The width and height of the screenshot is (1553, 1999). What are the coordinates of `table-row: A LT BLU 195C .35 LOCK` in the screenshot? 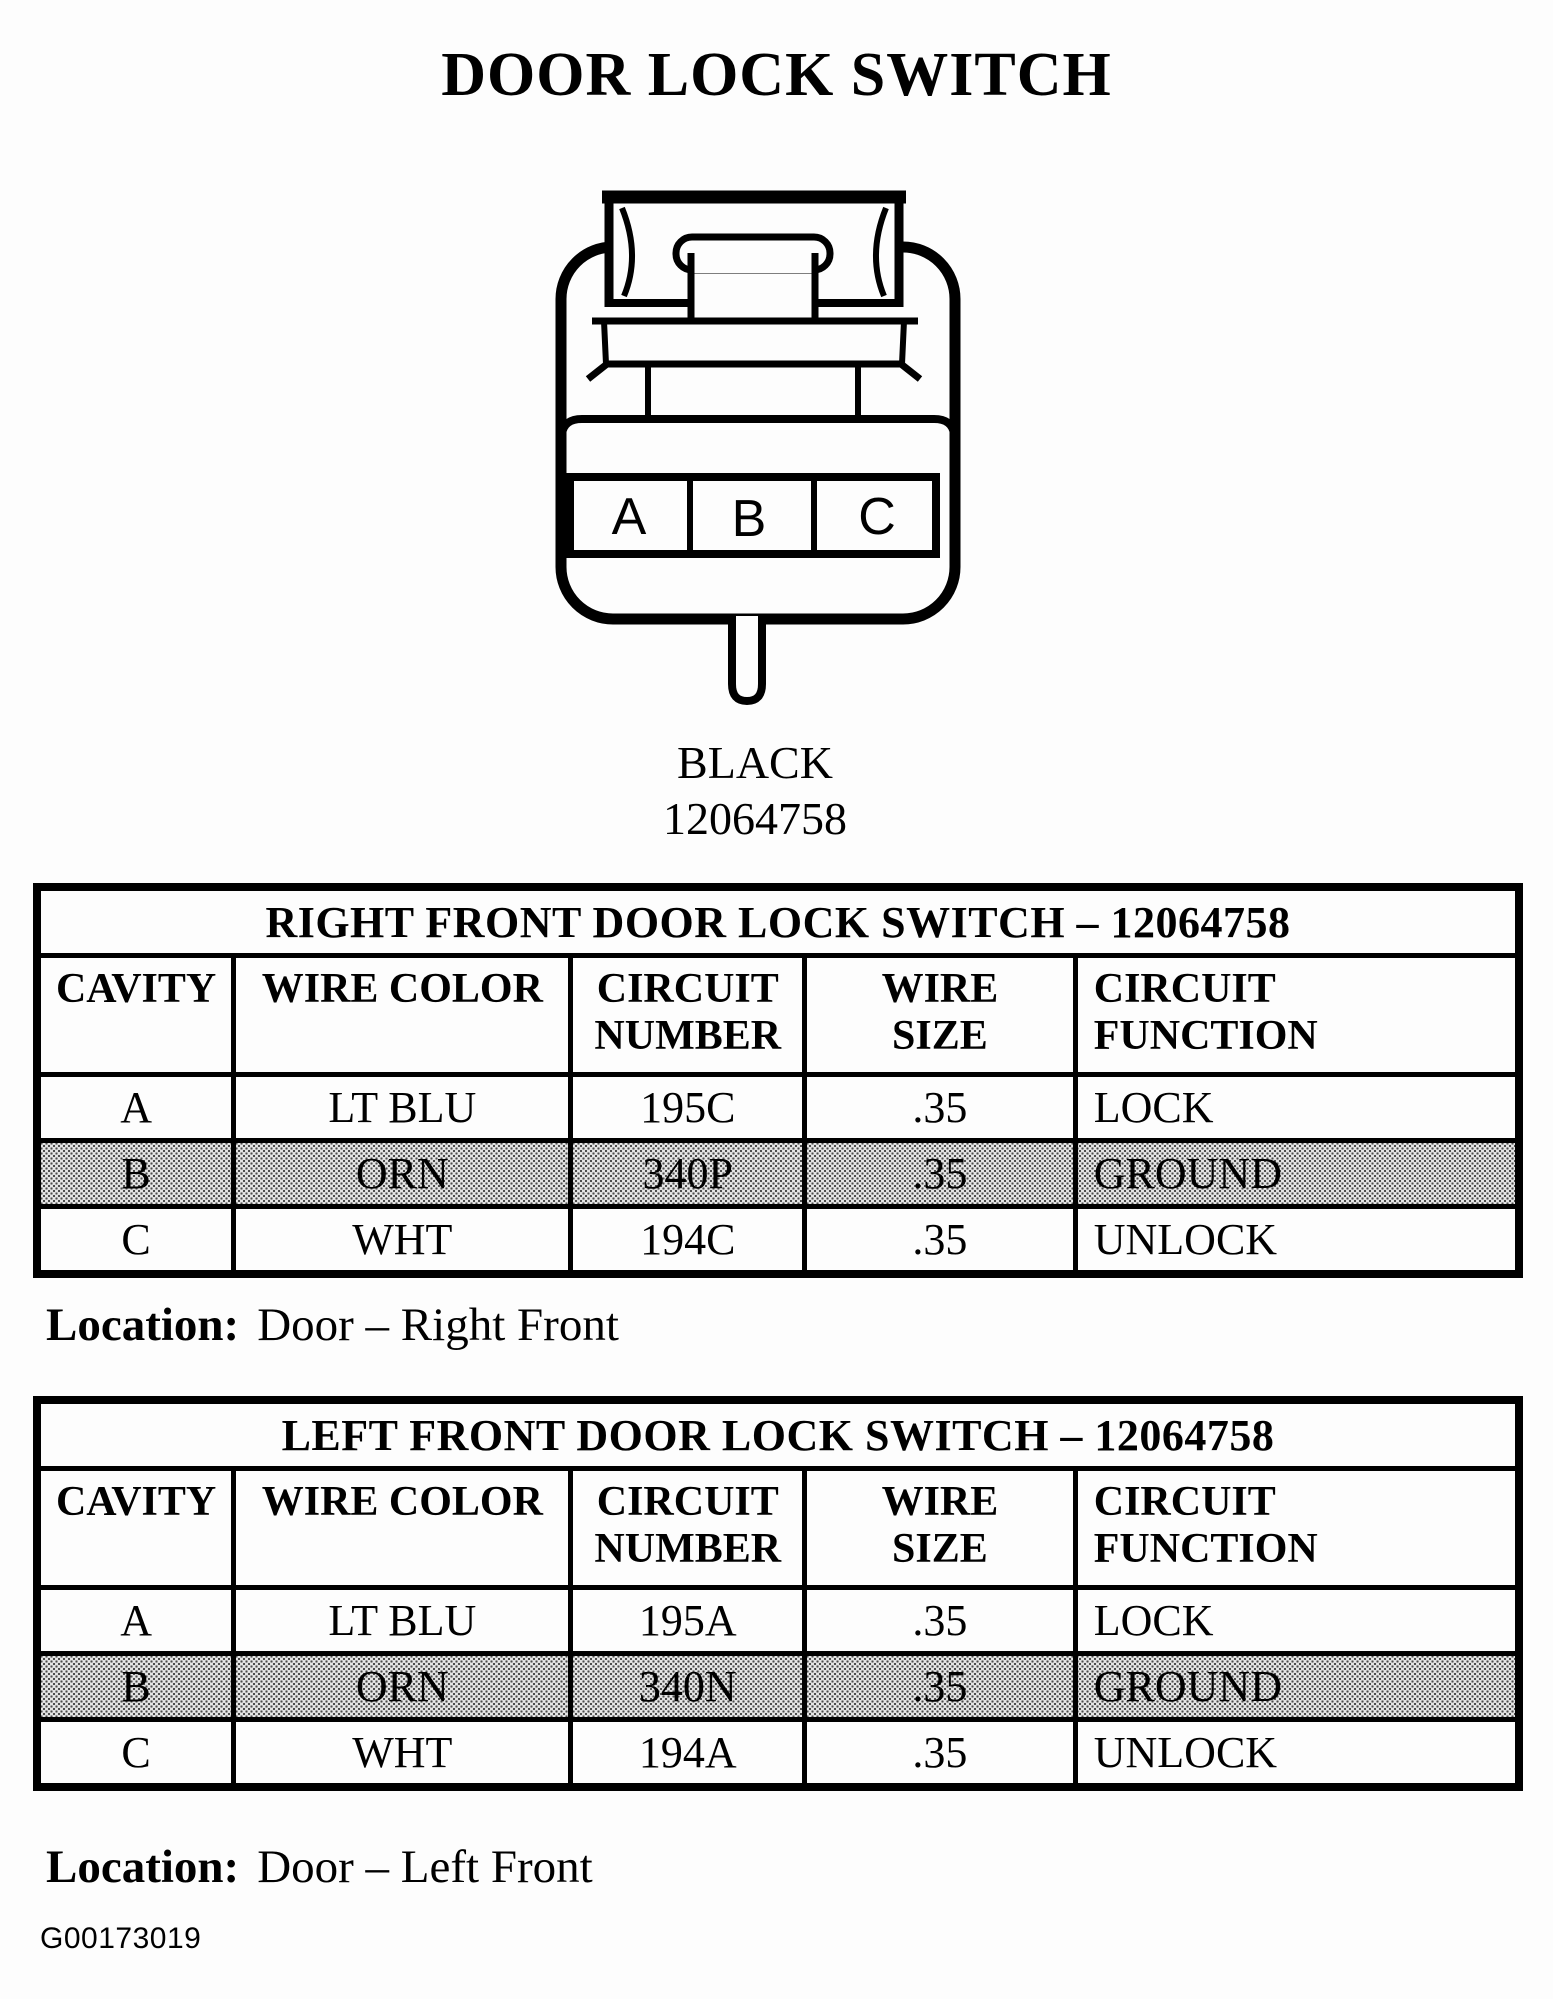 It's located at (778, 1107).